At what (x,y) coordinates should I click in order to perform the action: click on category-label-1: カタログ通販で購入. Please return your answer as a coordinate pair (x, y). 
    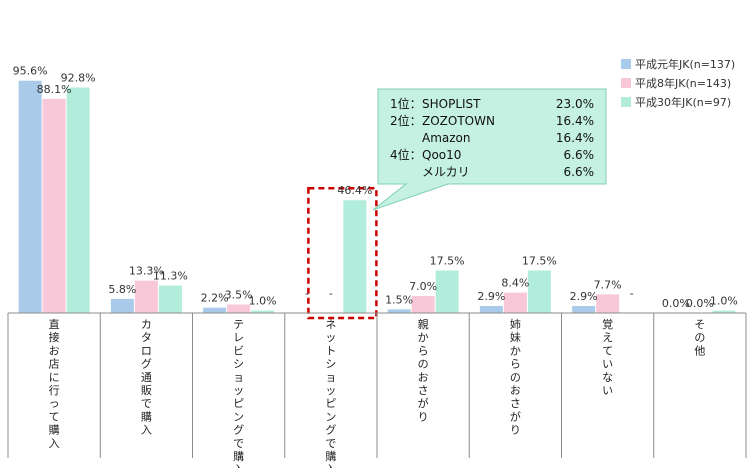
    Looking at the image, I should click on (146, 377).